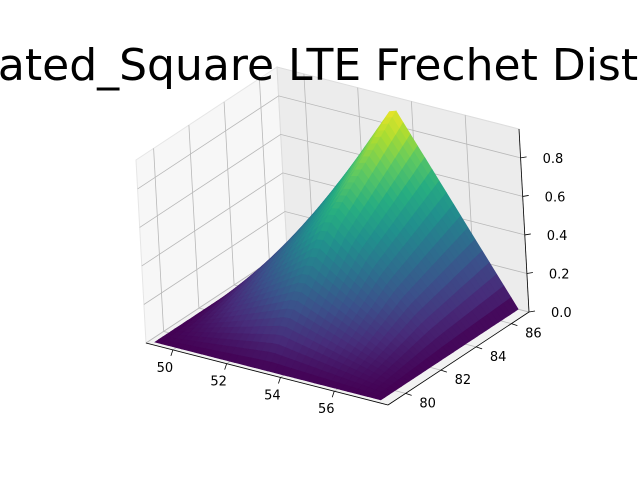  Describe the element at coordinates (458, 358) in the screenshot. I see `y-axis-line` at that location.